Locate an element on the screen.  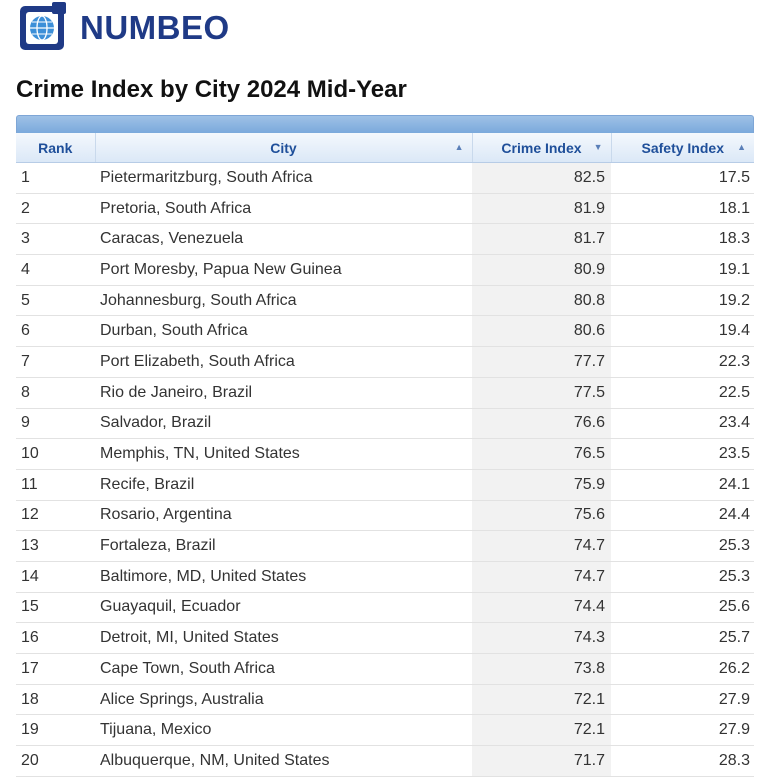
crime-index-cell: 80.6 is located at coordinates (541, 331).